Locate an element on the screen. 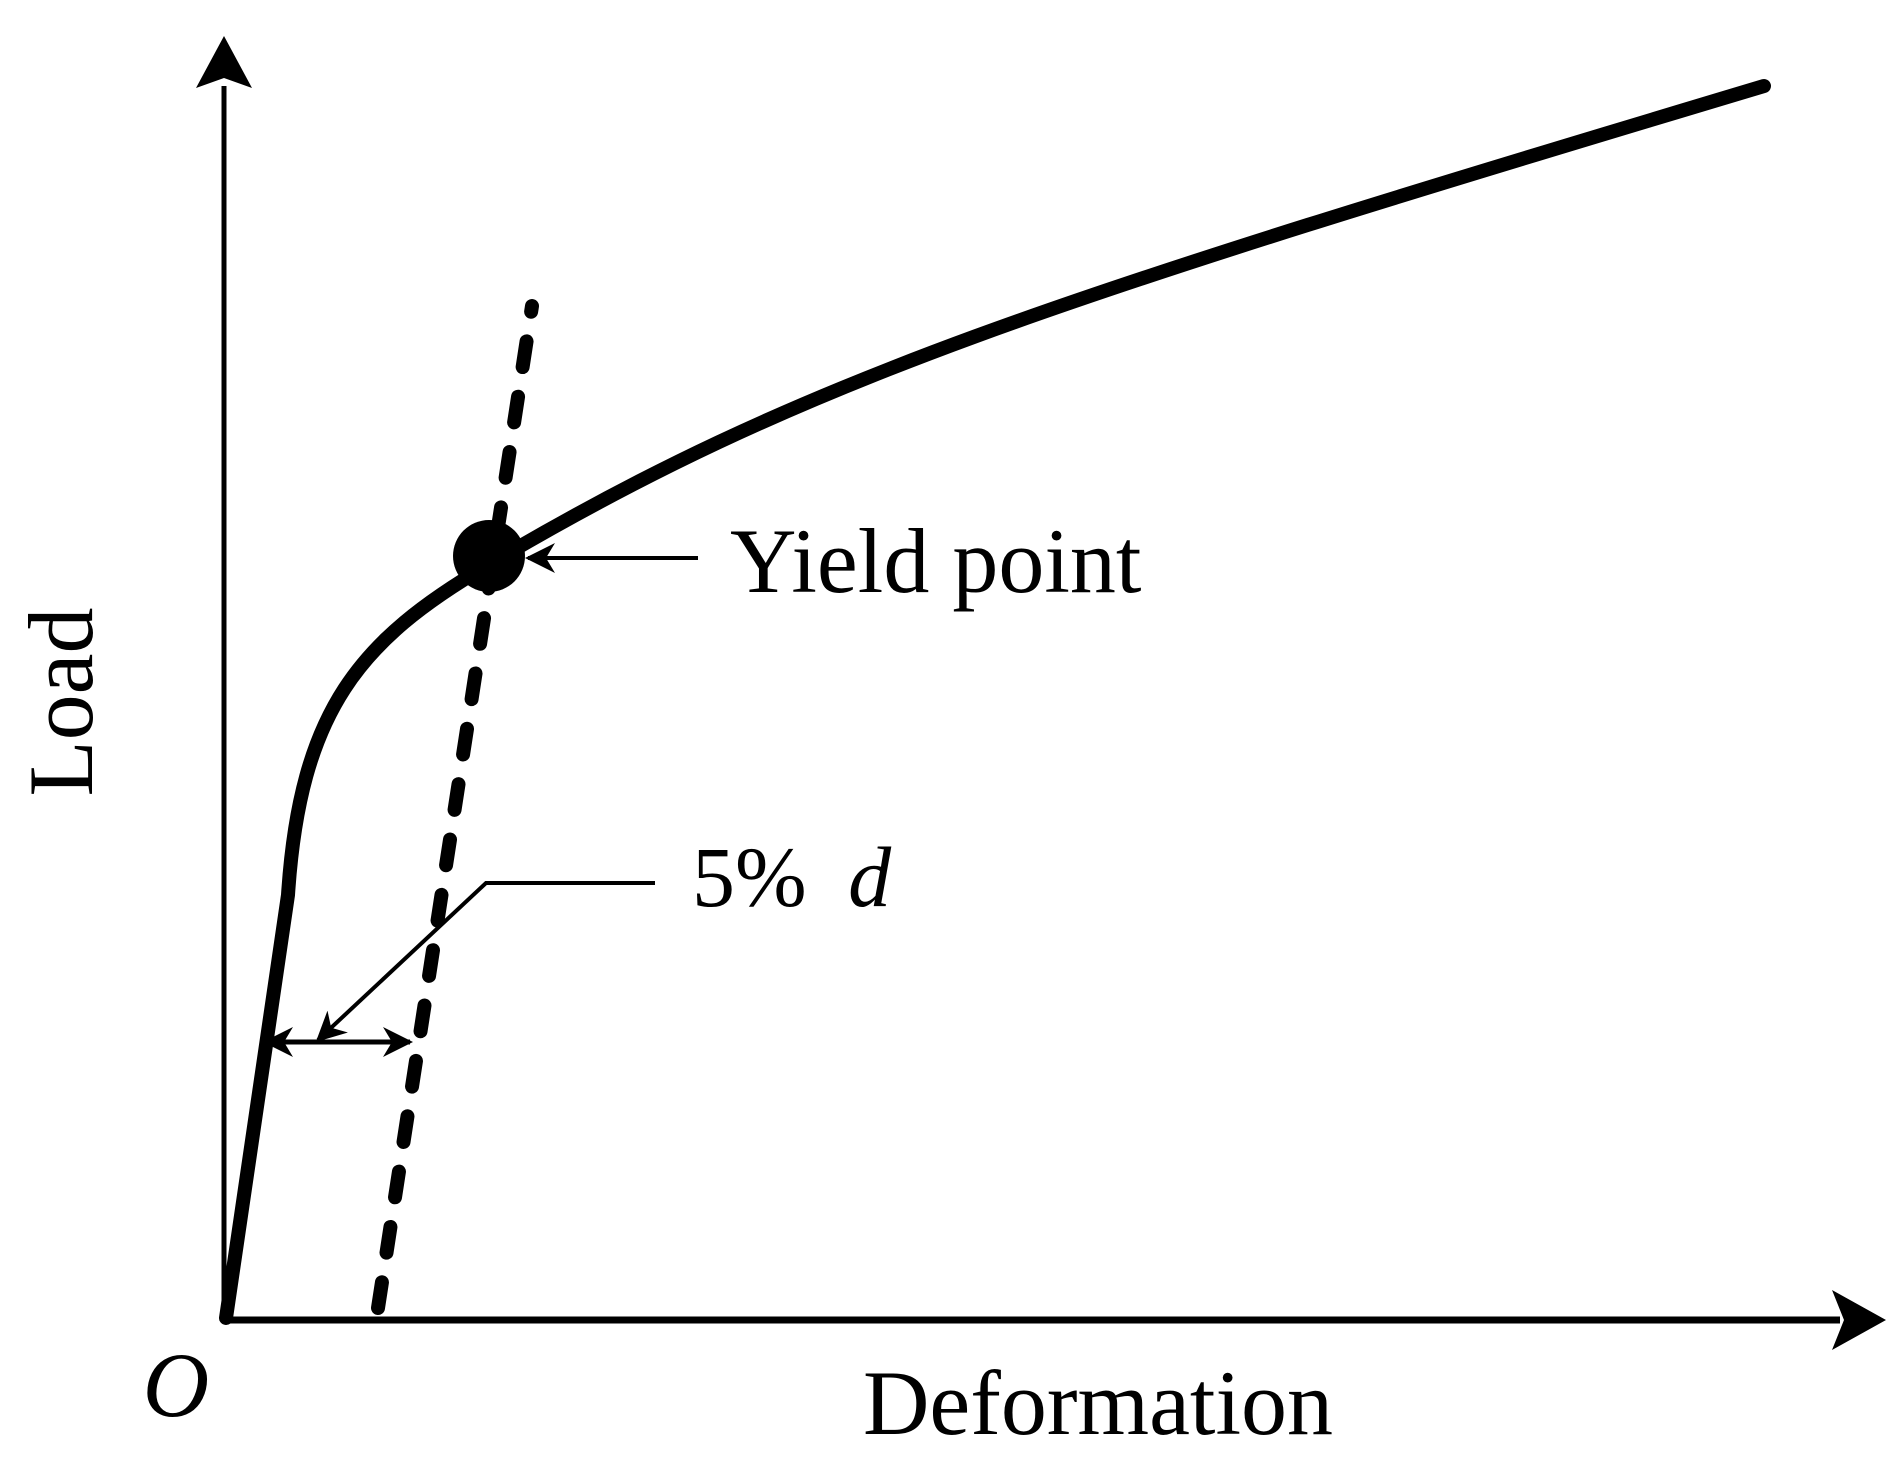  offset-label-symbol: d is located at coordinates (870, 877).